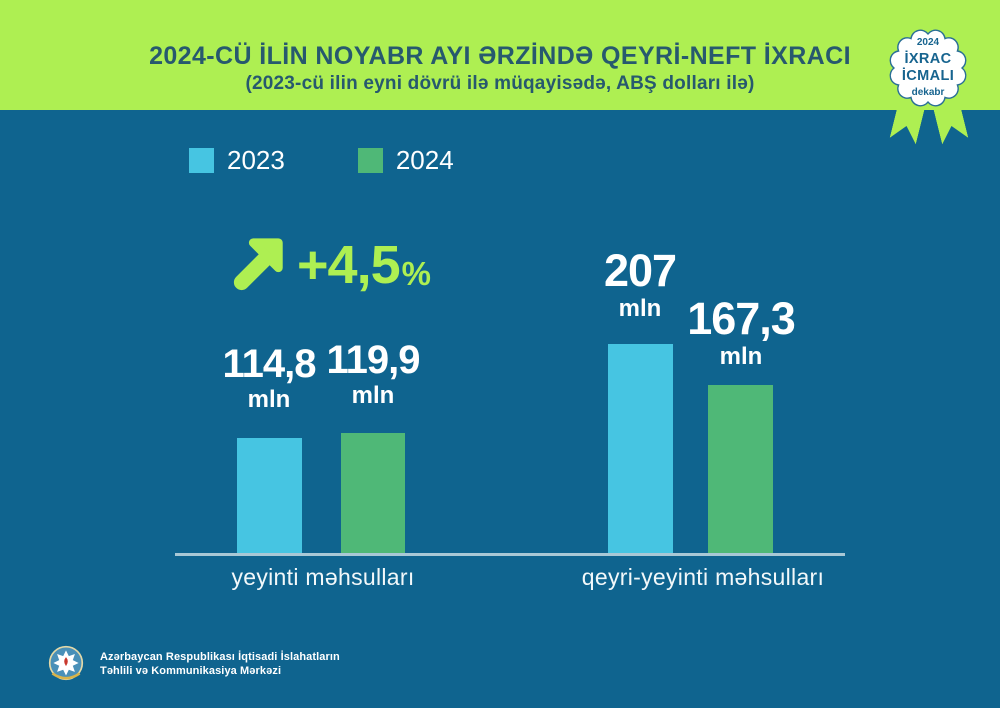 The width and height of the screenshot is (1000, 708). What do you see at coordinates (323, 577) in the screenshot?
I see `category-label-food: yeyinti məhsulları` at bounding box center [323, 577].